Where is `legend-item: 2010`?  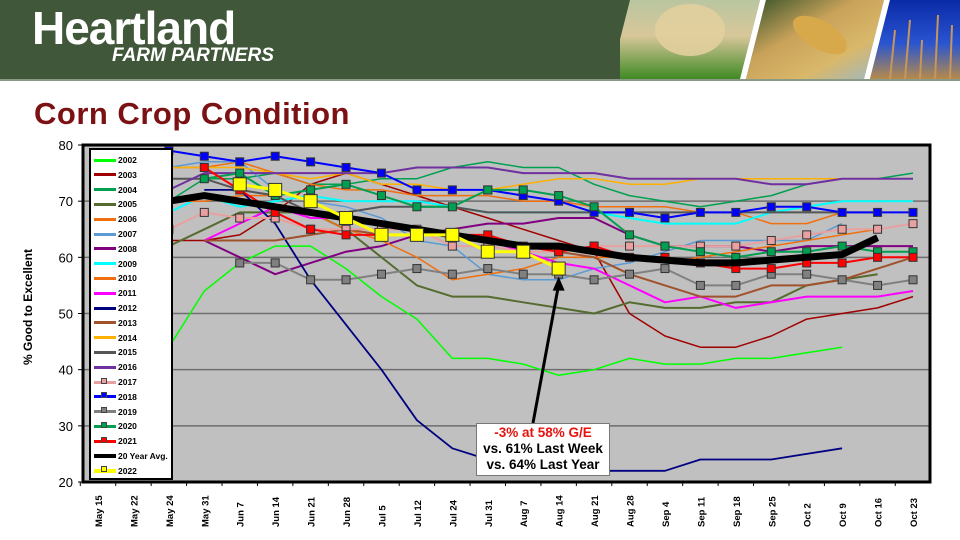
legend-item: 2010 is located at coordinates (115, 278).